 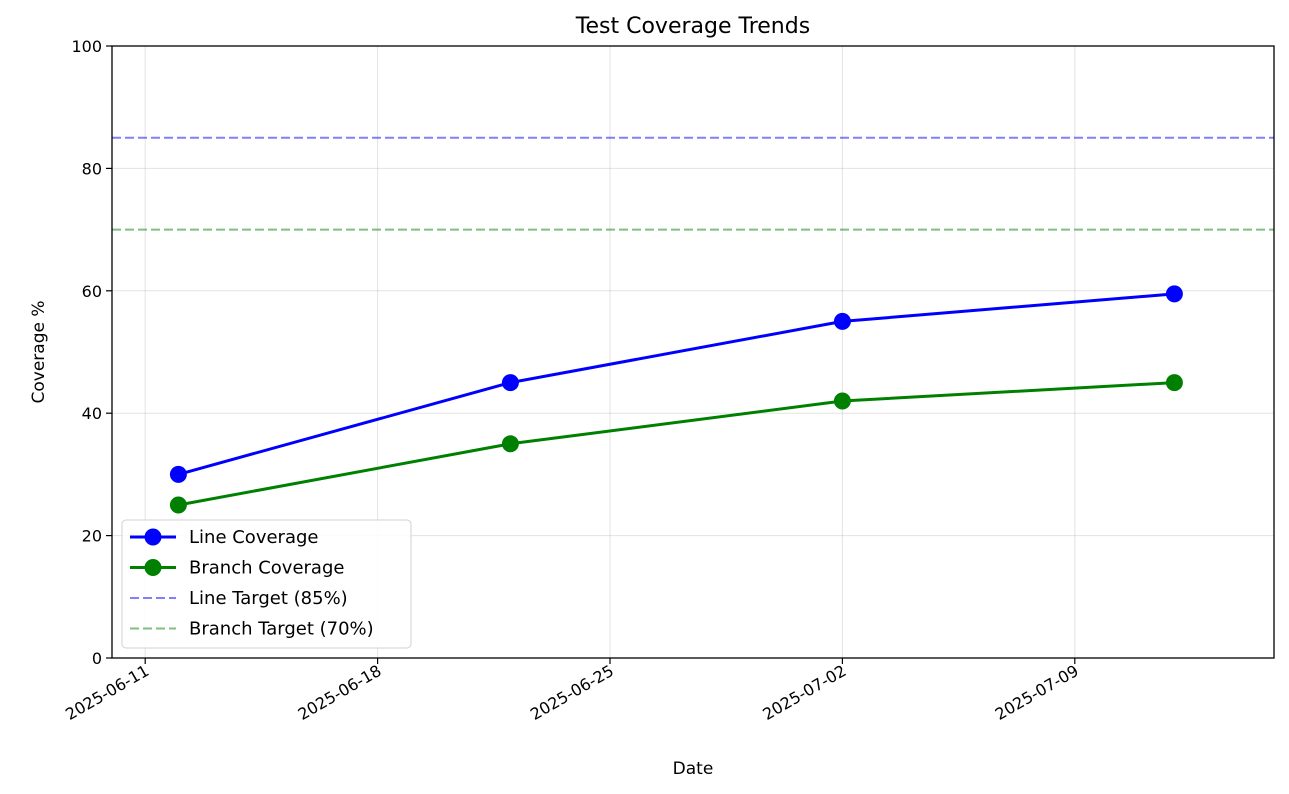 I want to click on legend-box, so click(x=266, y=584).